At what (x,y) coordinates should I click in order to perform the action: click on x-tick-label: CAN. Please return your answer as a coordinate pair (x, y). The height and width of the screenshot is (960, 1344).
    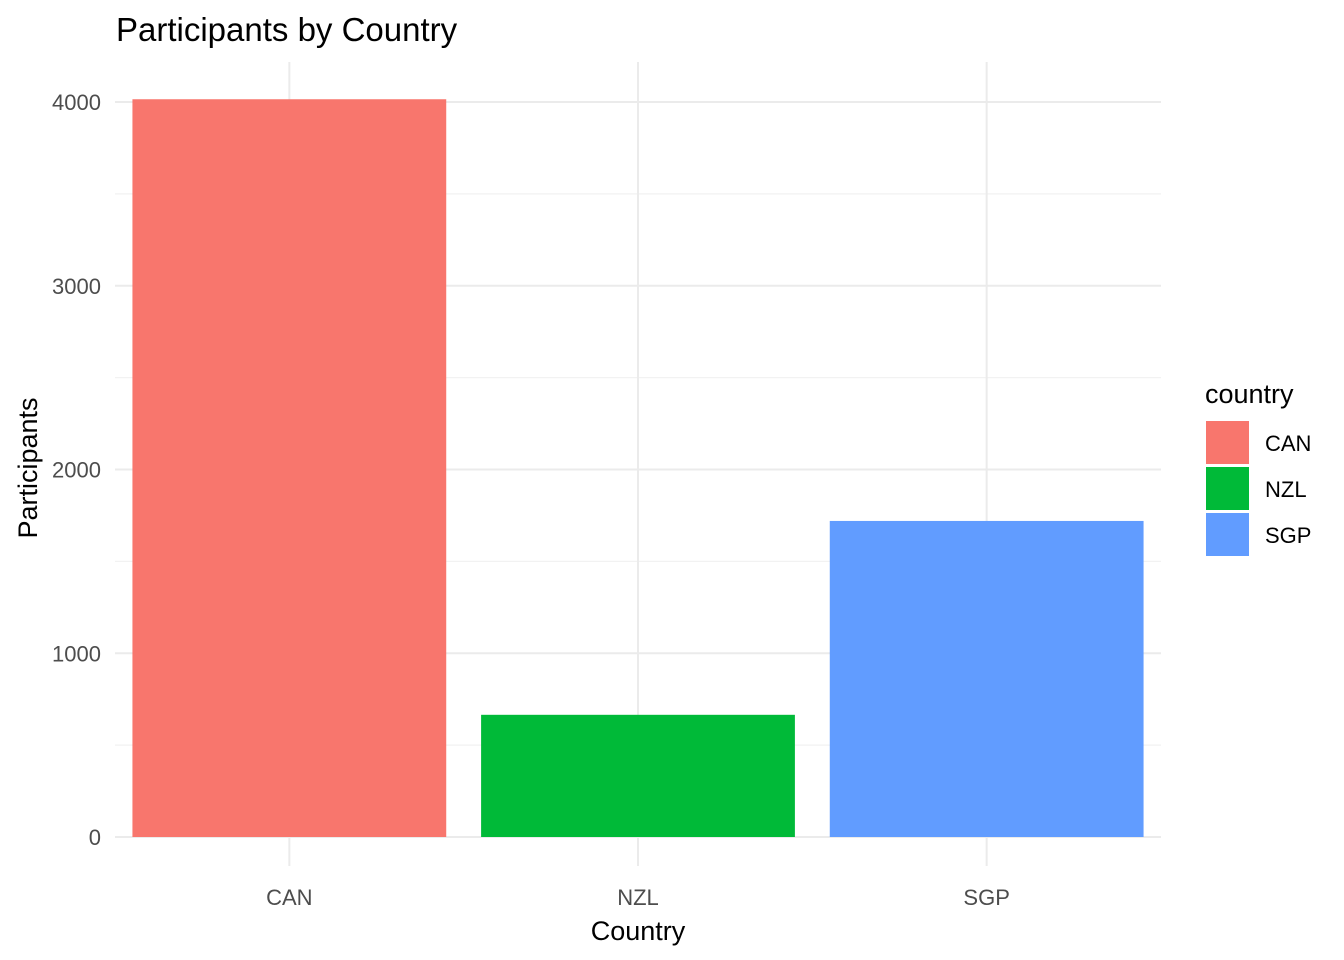
    Looking at the image, I should click on (289, 897).